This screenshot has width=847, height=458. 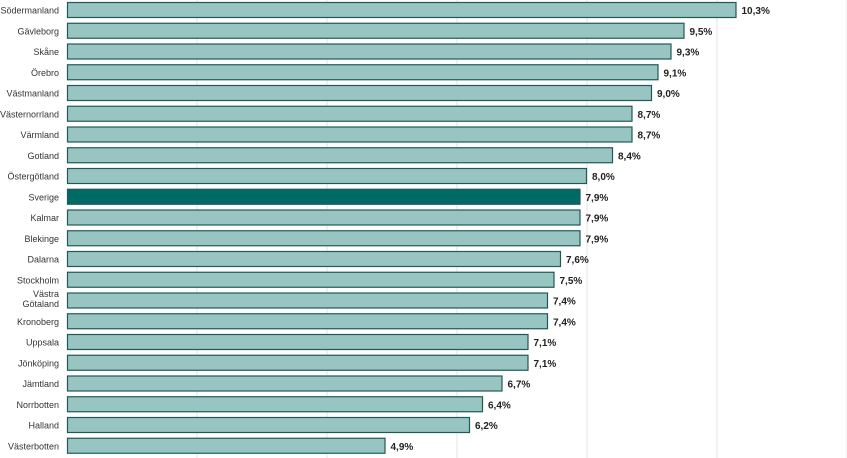 What do you see at coordinates (38, 363) in the screenshot?
I see `category-label: Jönköping` at bounding box center [38, 363].